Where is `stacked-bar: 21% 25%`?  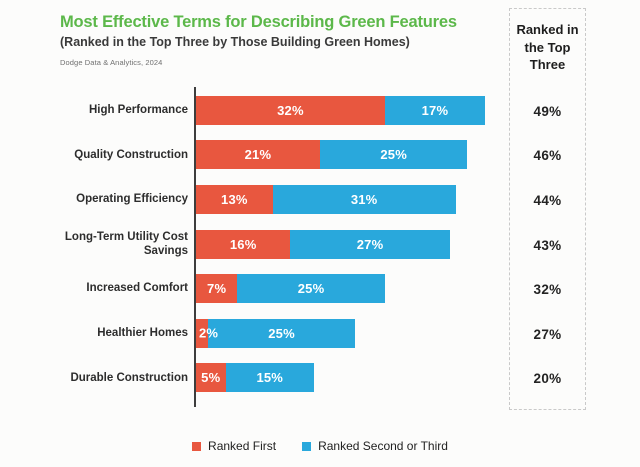 stacked-bar: 21% 25% is located at coordinates (332, 155).